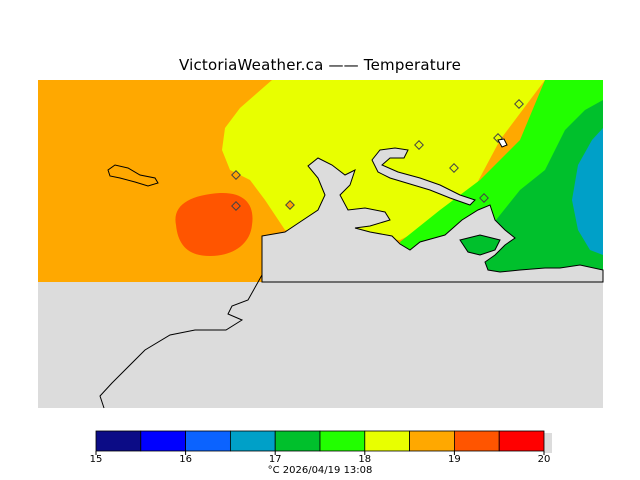 The width and height of the screenshot is (640, 480). Describe the element at coordinates (548, 443) in the screenshot. I see `colorbar-shadow` at that location.